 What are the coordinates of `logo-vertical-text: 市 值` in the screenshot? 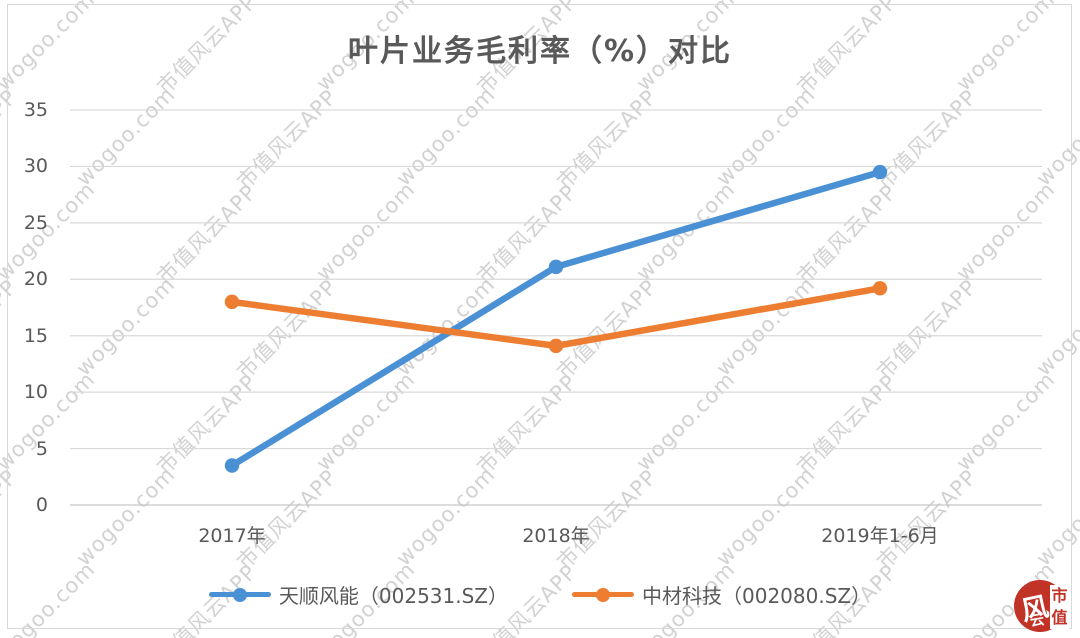 It's located at (1059, 607).